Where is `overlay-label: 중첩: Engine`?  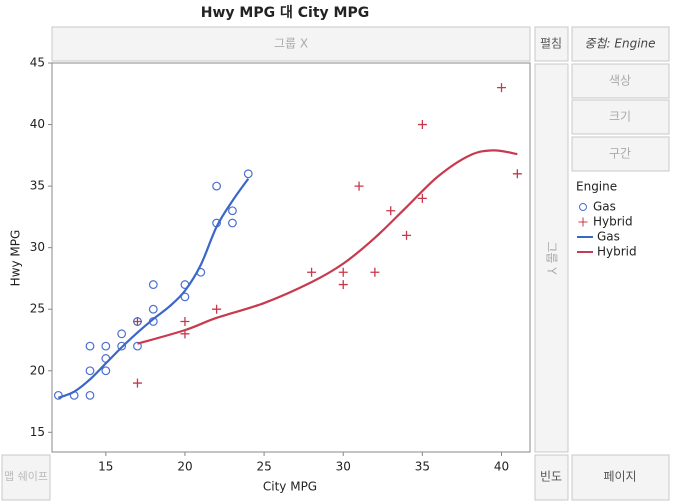
overlay-label: 중첩: Engine is located at coordinates (619, 44).